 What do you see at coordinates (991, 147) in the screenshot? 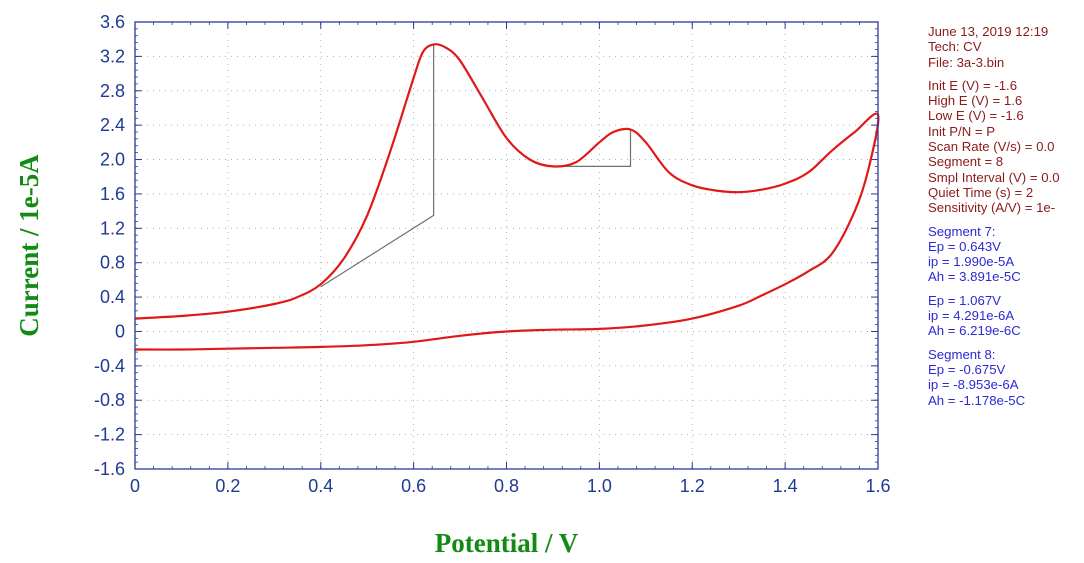
I see `param-scan-rate: Scan Rate (V/s) = 0.0` at bounding box center [991, 147].